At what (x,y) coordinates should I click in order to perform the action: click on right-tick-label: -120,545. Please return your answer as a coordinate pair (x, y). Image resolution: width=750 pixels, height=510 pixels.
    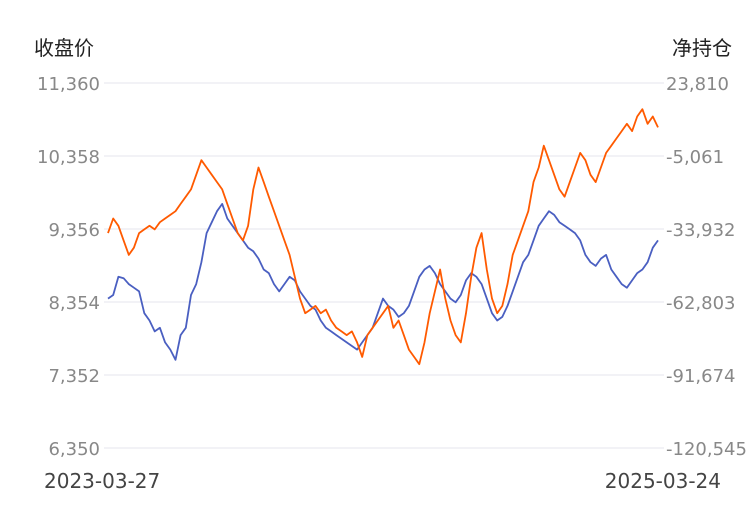
    Looking at the image, I should click on (706, 449).